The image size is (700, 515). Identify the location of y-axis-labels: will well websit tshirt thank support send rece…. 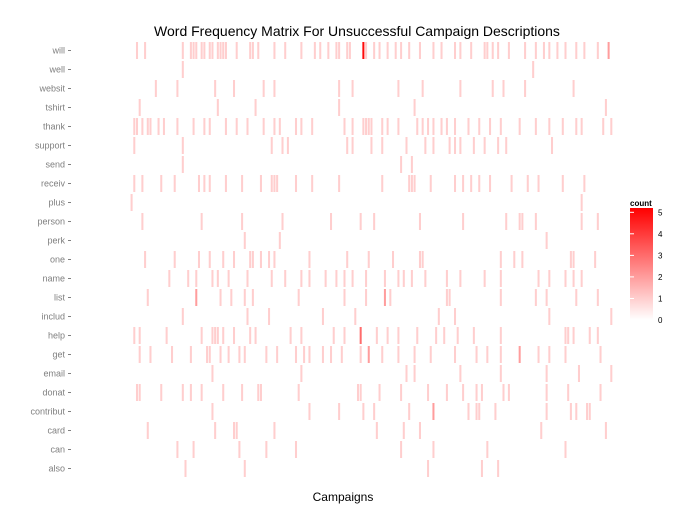
(50, 260).